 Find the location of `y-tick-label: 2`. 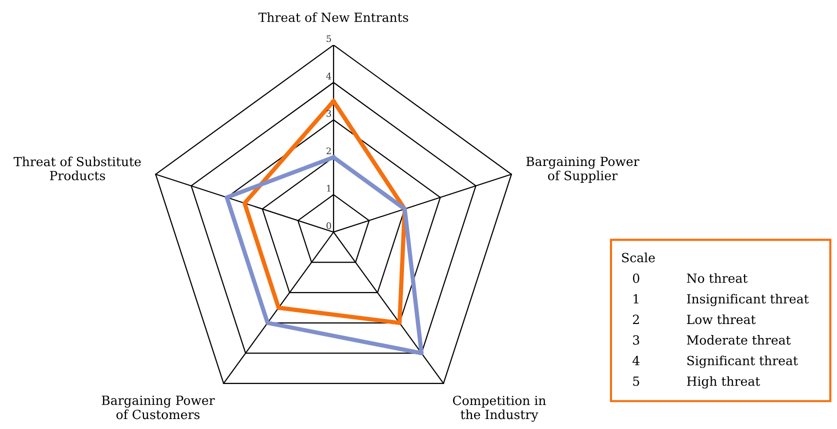

y-tick-label: 2 is located at coordinates (328, 150).